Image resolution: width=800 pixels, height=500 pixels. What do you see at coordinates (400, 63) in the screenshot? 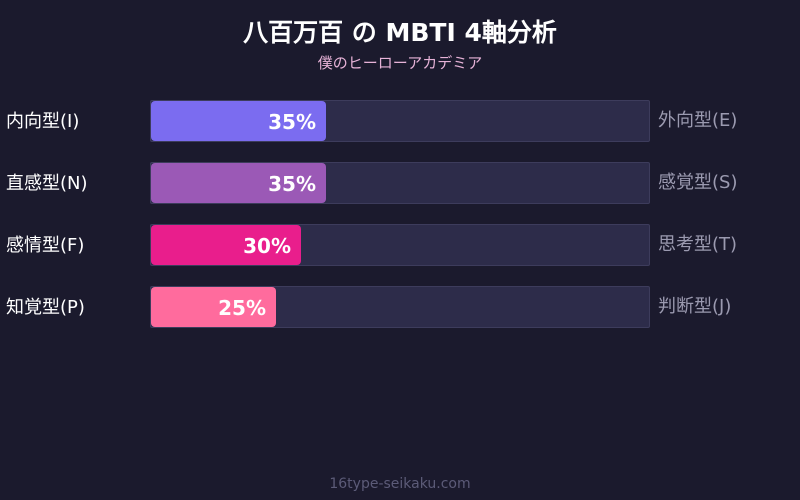
I see `chart-subtitle: 僕のヒーローアカデミア` at bounding box center [400, 63].